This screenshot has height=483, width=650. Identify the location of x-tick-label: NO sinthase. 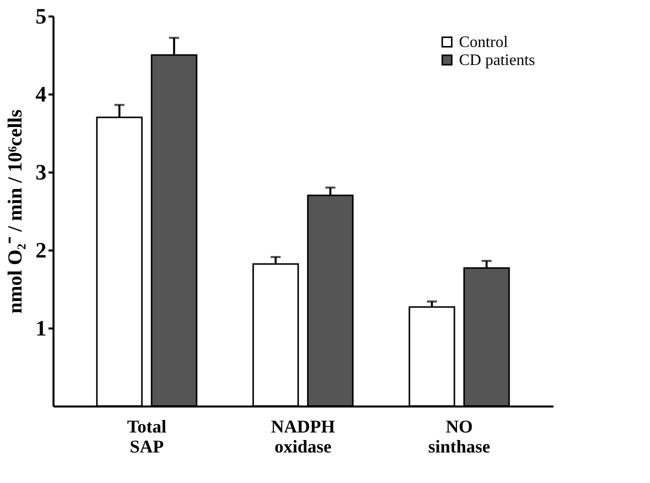
(459, 436).